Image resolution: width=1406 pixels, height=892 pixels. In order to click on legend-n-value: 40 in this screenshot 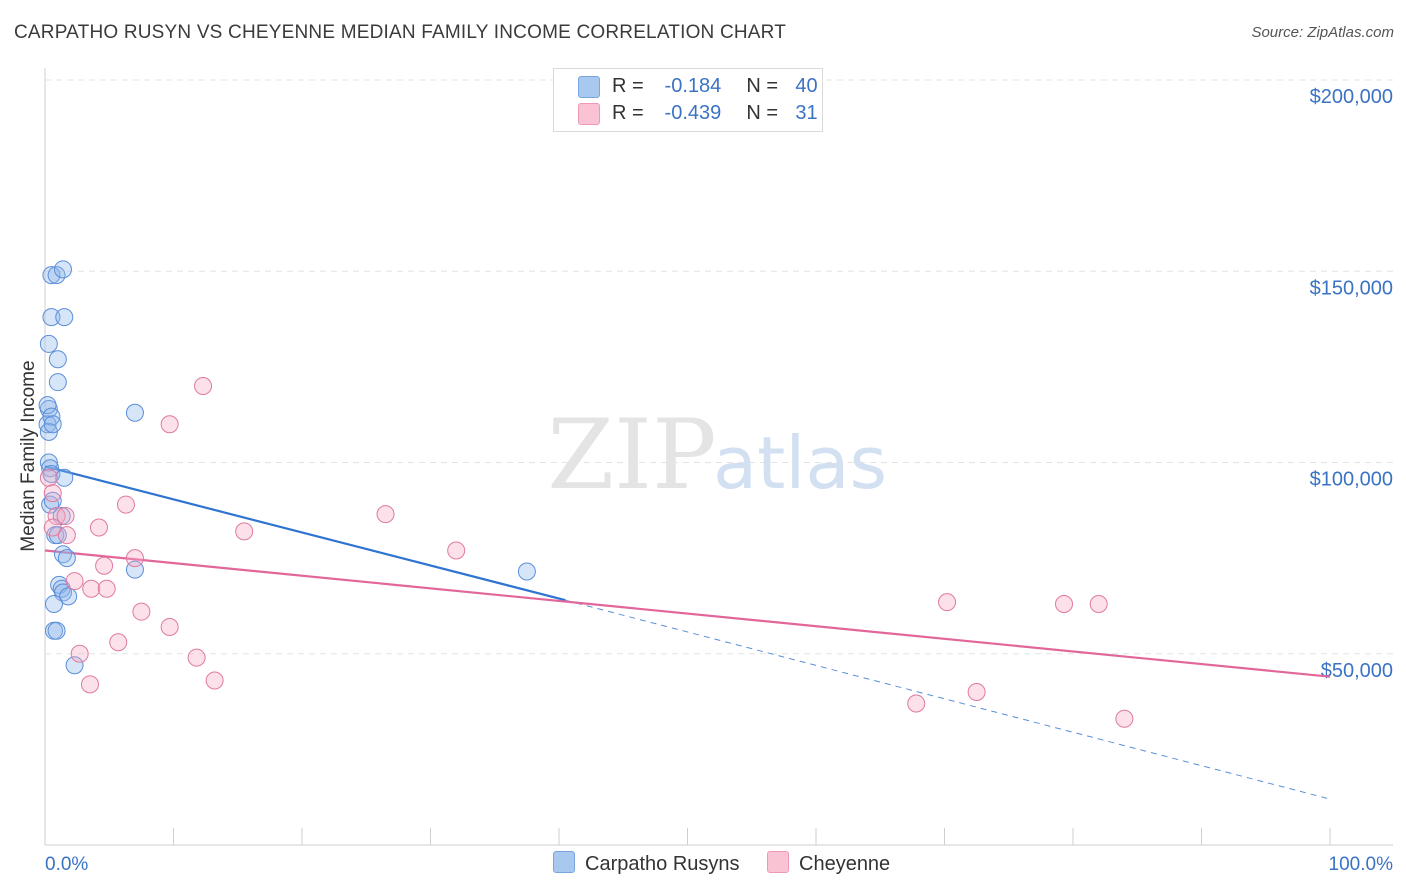, I will do `click(806, 86)`.